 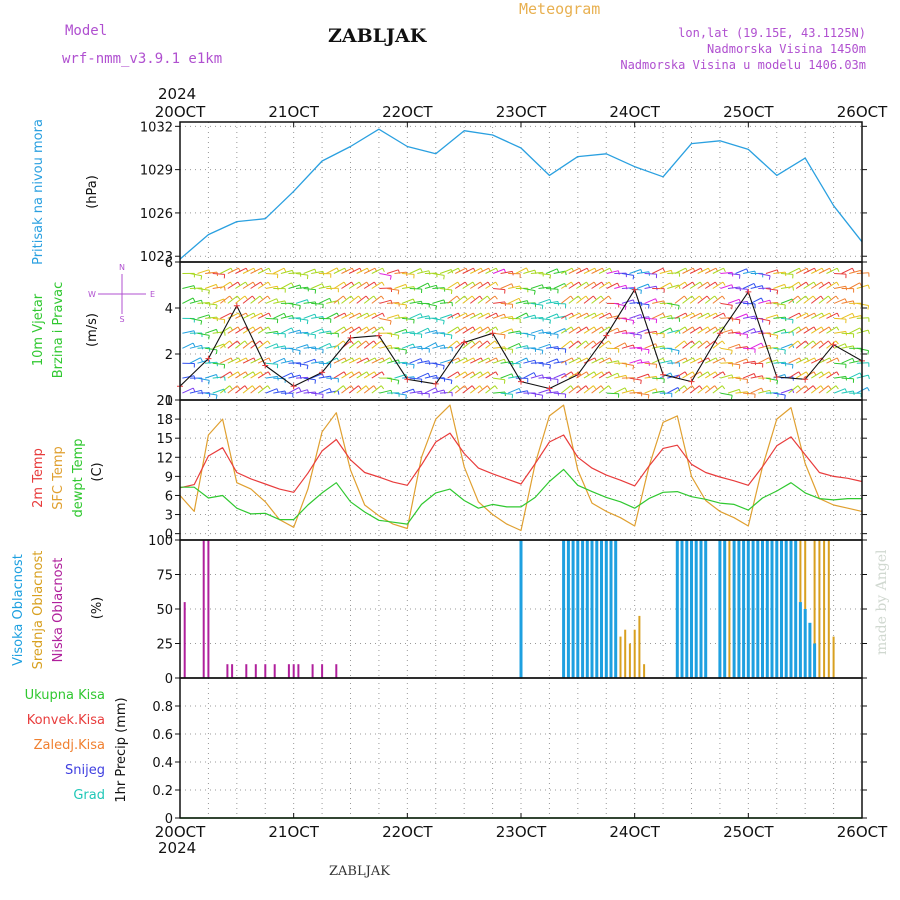 I want to click on y-tick-label: 0.2, so click(x=162, y=791).